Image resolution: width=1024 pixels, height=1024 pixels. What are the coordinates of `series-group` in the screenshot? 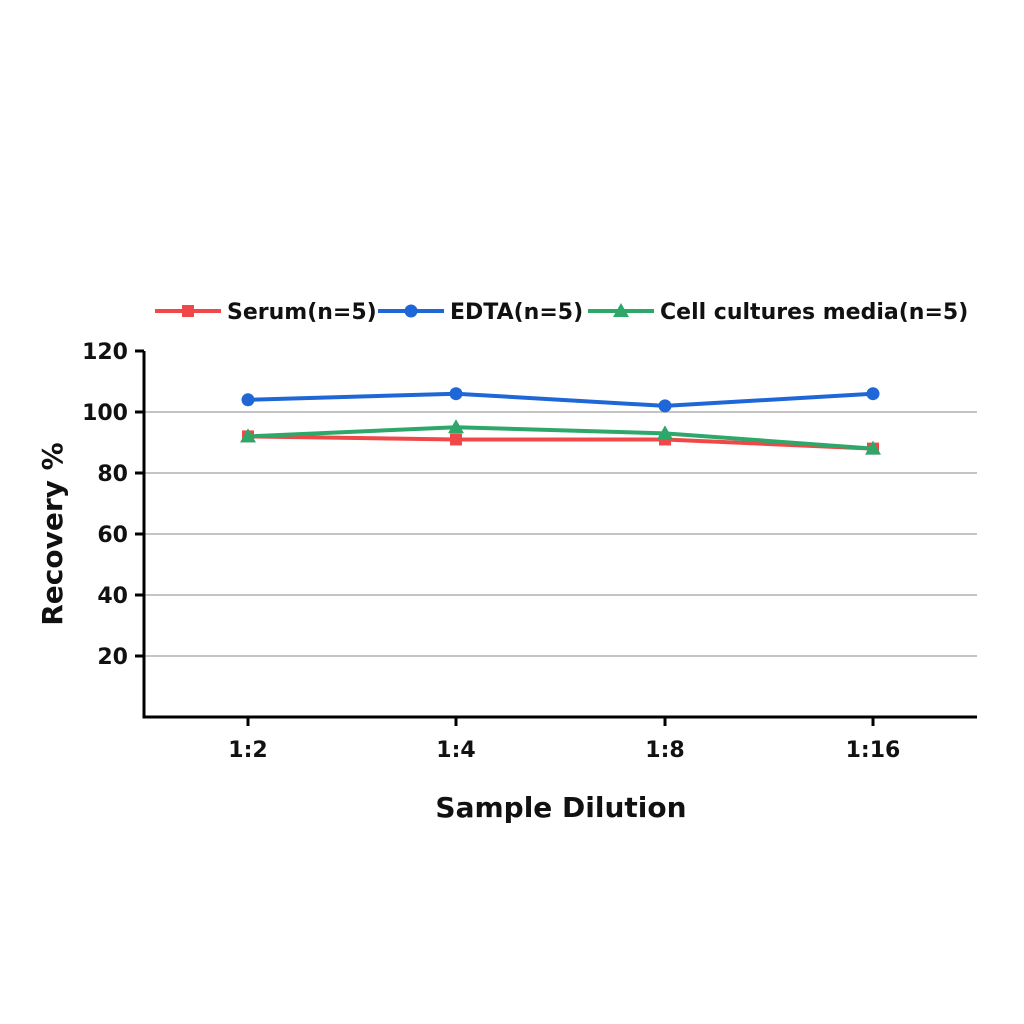 It's located at (560, 421).